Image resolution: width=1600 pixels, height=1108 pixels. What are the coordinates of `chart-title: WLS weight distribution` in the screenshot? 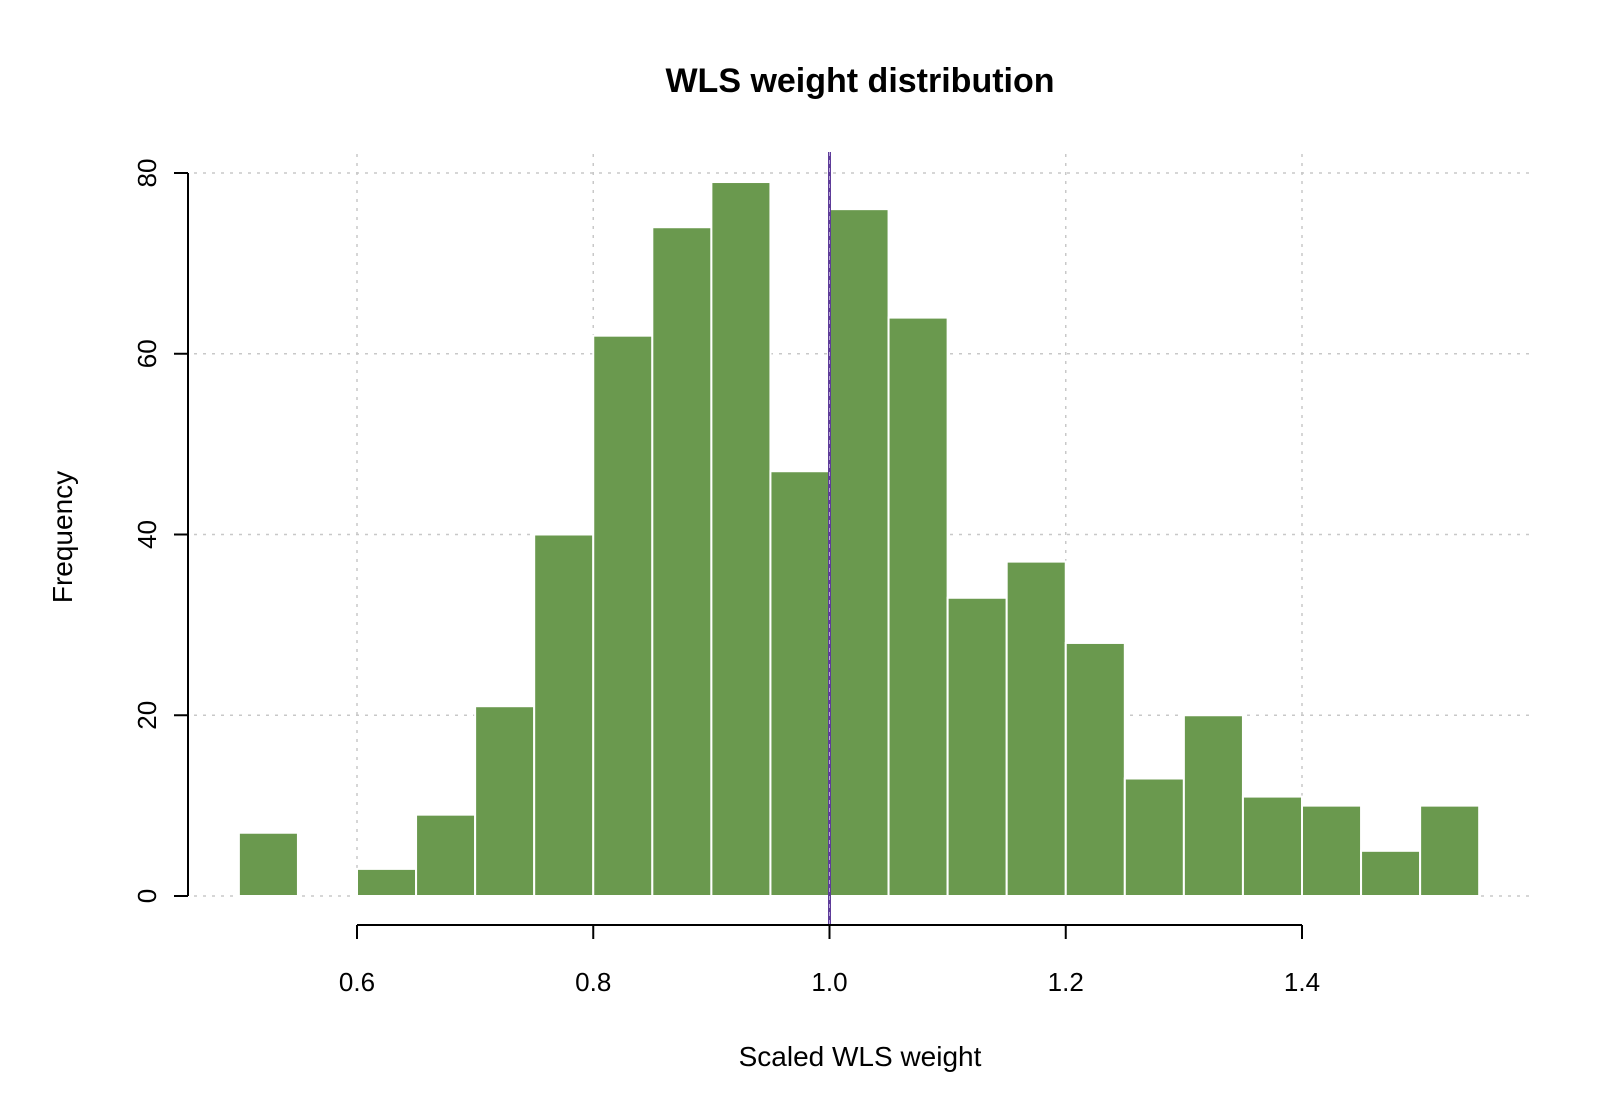 It's located at (859, 81).